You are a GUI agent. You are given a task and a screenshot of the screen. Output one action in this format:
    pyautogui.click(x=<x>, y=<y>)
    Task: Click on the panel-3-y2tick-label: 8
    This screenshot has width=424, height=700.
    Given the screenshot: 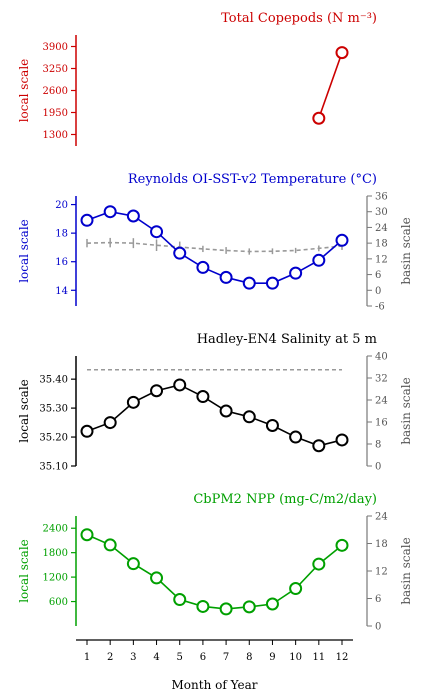 What is the action you would take?
    pyautogui.click(x=378, y=445)
    